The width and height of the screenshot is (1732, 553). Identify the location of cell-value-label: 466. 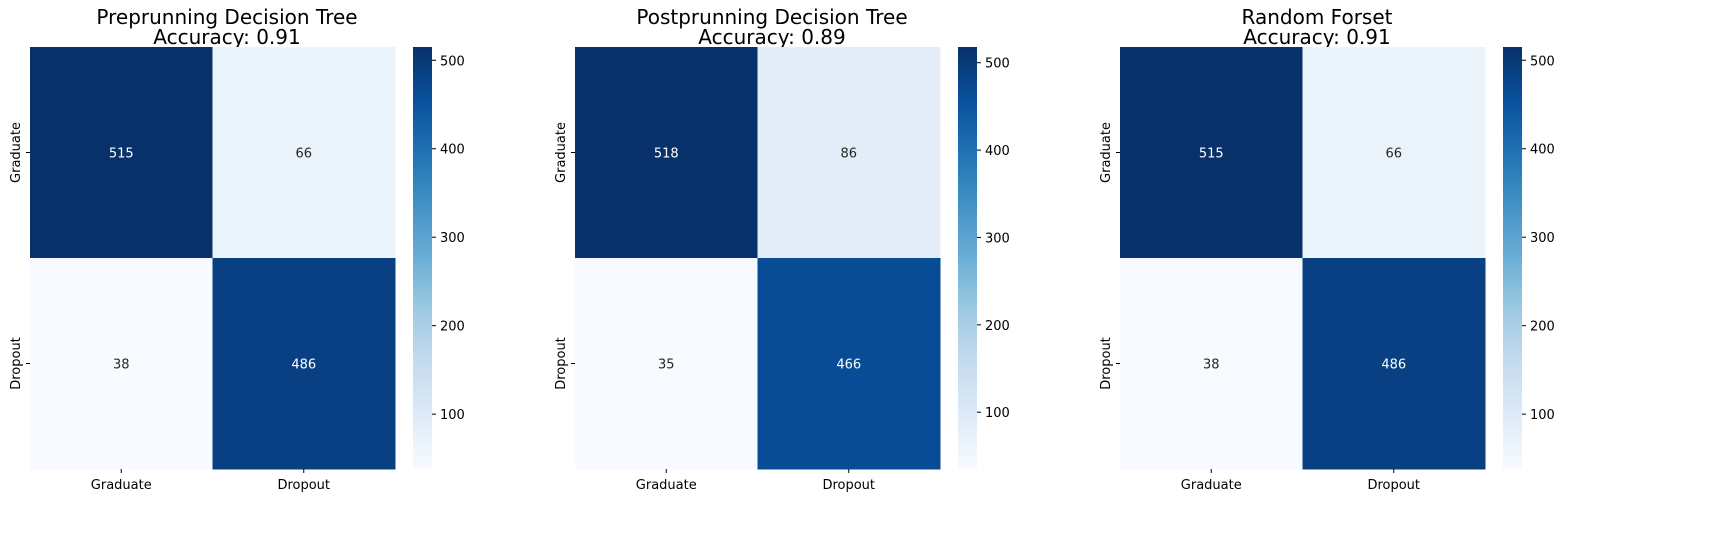
(848, 365).